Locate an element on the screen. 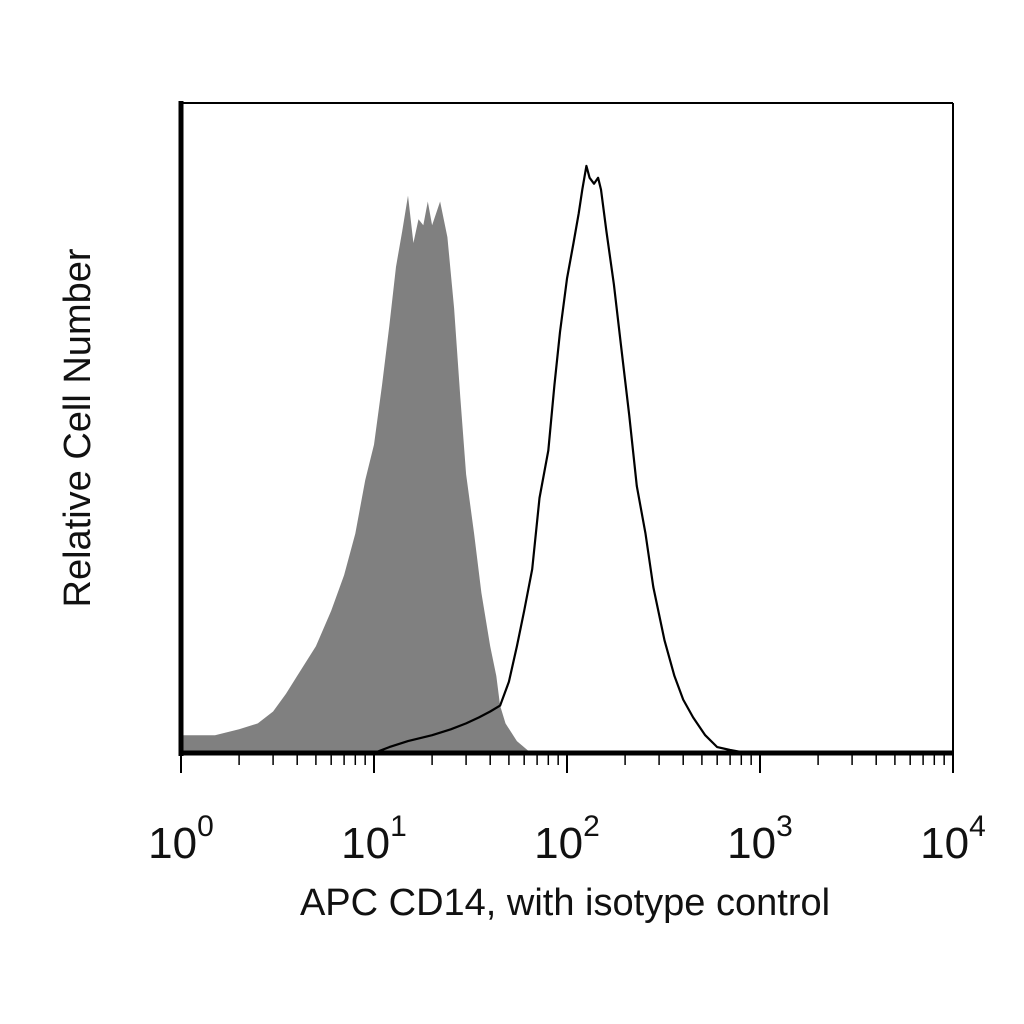 This screenshot has width=1024, height=1024. x-axis-tick-labels: 10⁰ 10¹ 10² 10³ 10⁴ is located at coordinates (567, 839).